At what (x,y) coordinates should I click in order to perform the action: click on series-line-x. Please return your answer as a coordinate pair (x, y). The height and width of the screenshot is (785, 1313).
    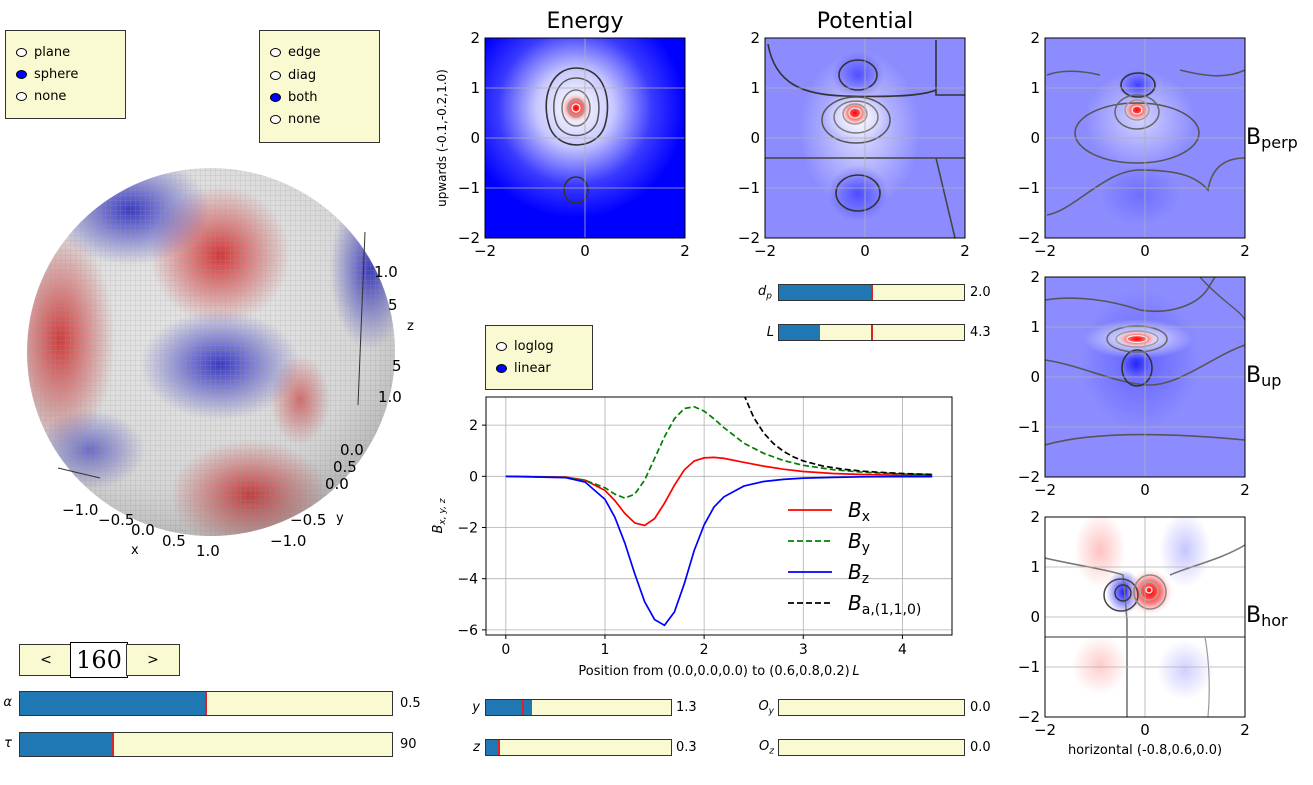
    Looking at the image, I should click on (719, 491).